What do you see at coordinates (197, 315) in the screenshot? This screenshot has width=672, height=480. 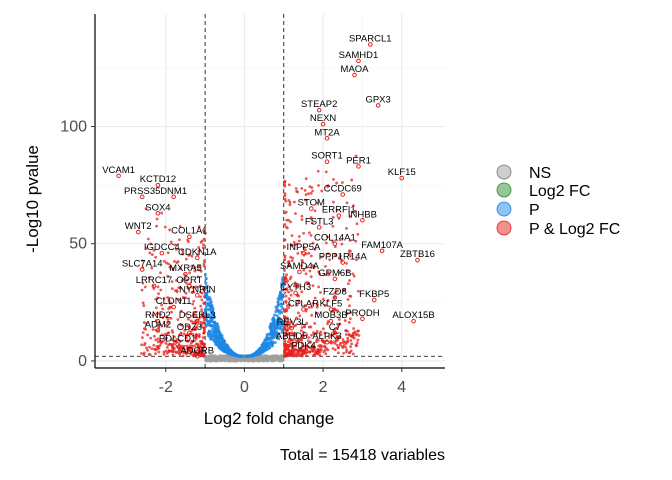 I see `gene-label: DSERL3` at bounding box center [197, 315].